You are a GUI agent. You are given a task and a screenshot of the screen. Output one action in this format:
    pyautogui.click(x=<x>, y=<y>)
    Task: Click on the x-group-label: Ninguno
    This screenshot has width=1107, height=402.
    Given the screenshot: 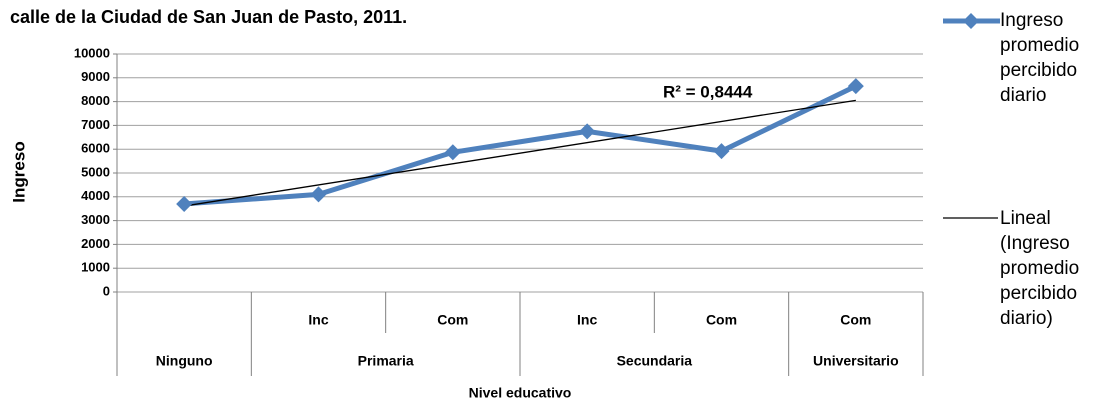 What is the action you would take?
    pyautogui.click(x=184, y=361)
    